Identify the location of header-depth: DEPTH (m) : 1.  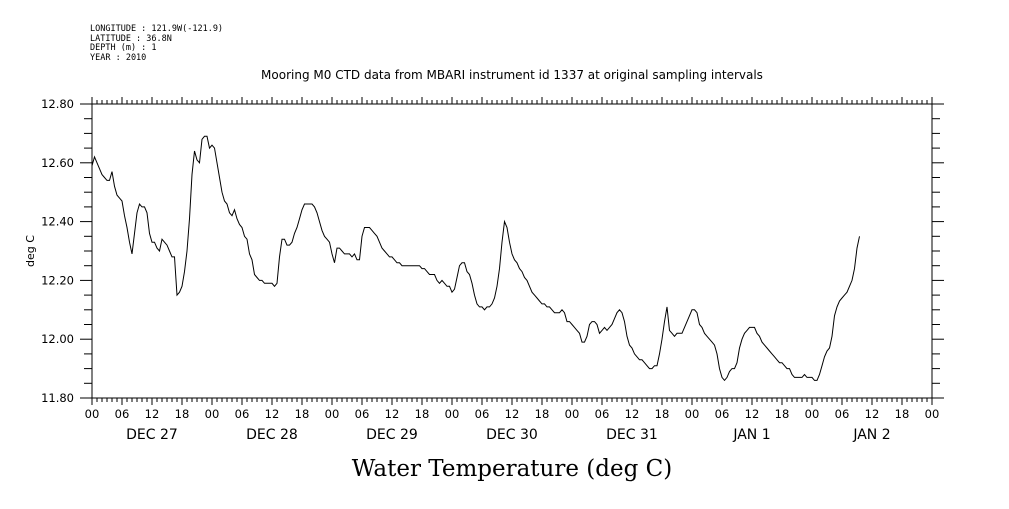
(123, 48).